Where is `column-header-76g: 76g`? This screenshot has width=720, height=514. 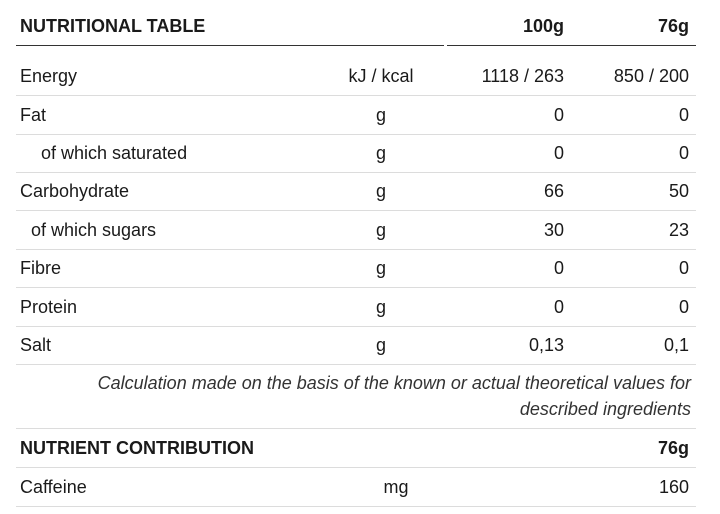
column-header-76g: 76g is located at coordinates (673, 26).